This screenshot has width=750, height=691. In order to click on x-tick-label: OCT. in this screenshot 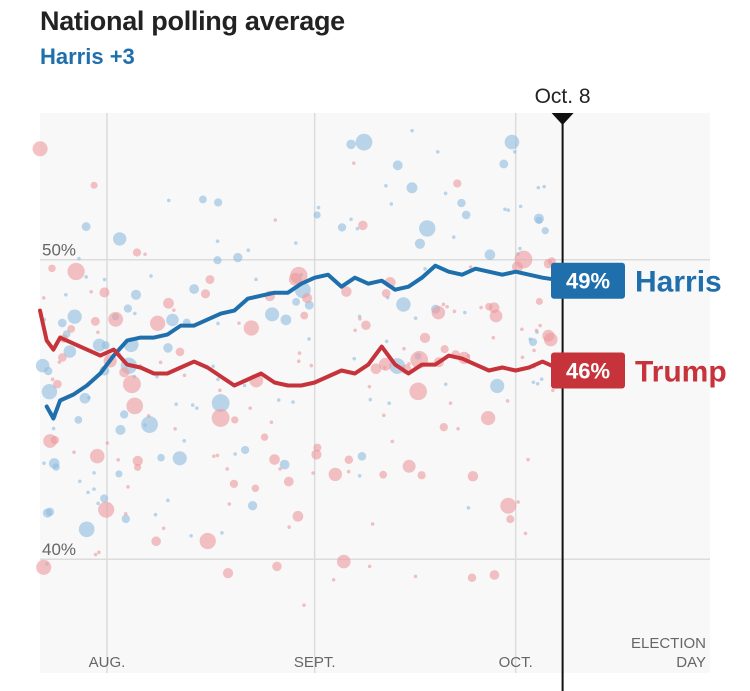, I will do `click(516, 662)`.